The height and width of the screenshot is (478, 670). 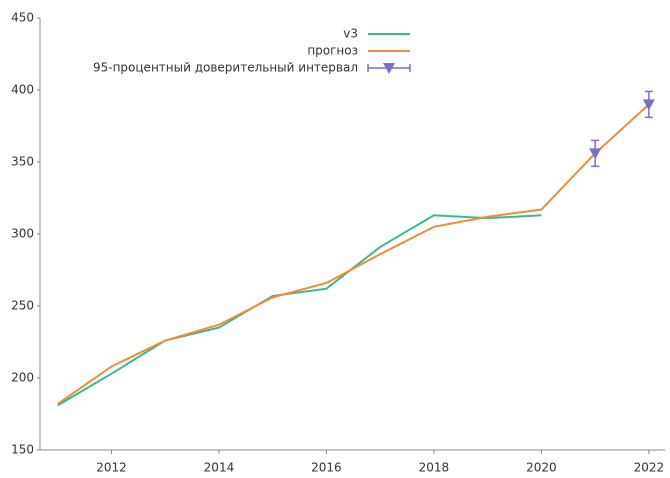 I want to click on y-tick-label: 350, so click(x=22, y=162).